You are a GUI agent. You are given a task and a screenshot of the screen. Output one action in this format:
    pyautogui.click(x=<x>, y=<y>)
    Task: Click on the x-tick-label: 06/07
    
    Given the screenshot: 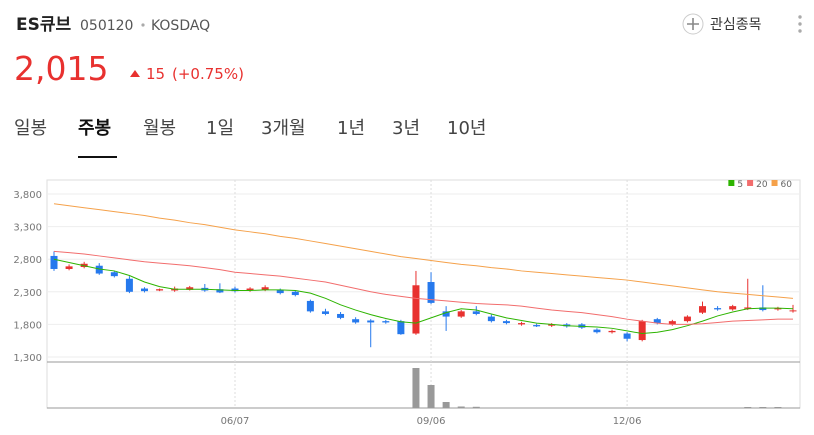 What is the action you would take?
    pyautogui.click(x=235, y=421)
    